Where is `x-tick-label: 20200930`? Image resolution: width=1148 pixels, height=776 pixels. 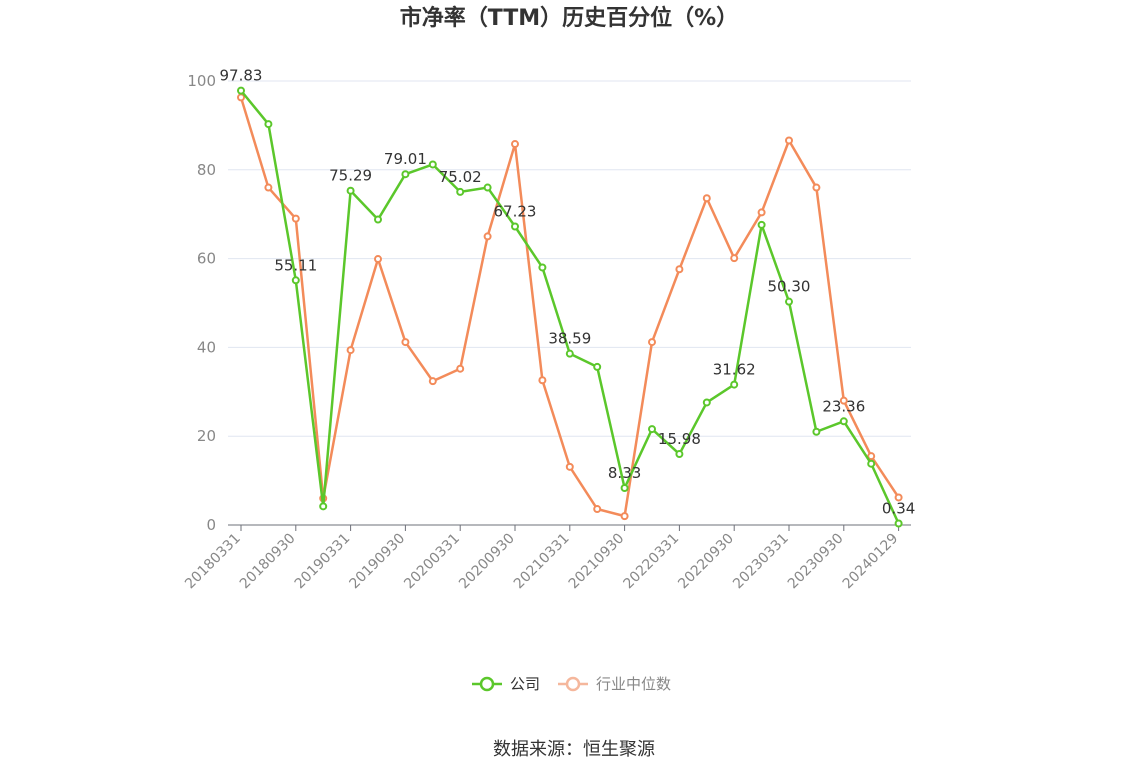
x-tick-label: 20200930 is located at coordinates (487, 562).